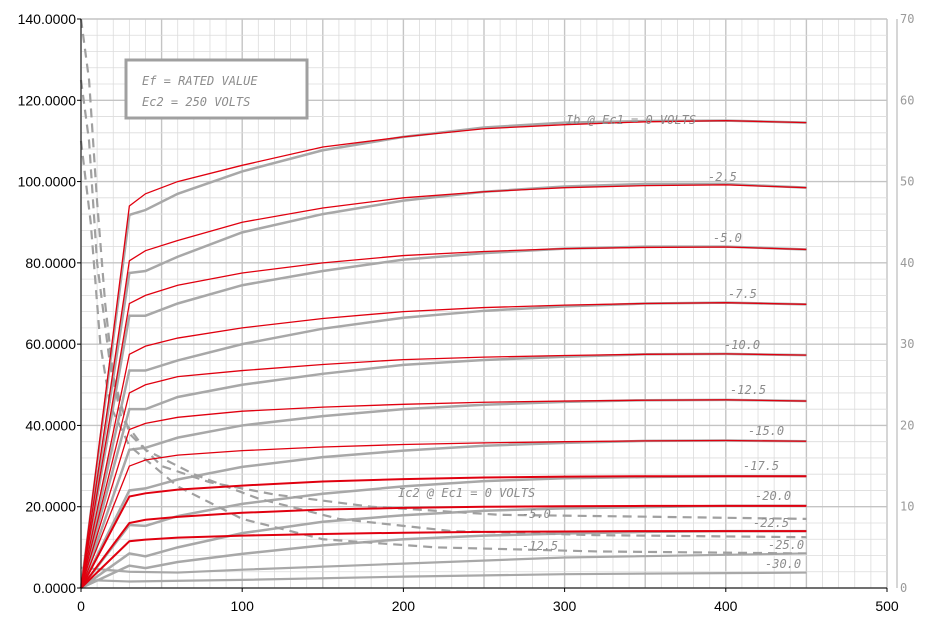 This screenshot has width=929, height=618. I want to click on curve-label-7: -17.5, so click(761, 466).